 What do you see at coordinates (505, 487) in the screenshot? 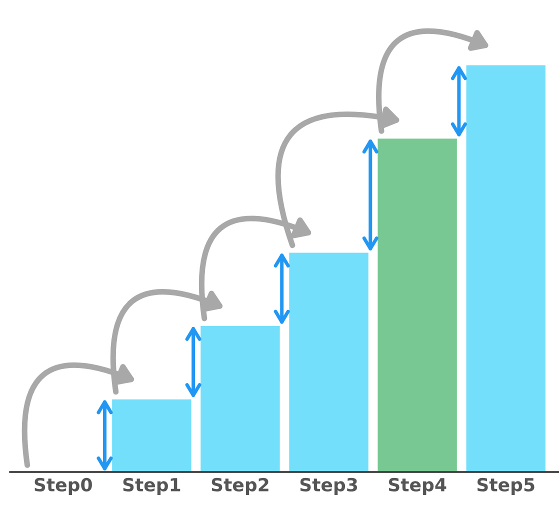
I see `x-tick-label: Step5` at bounding box center [505, 487].